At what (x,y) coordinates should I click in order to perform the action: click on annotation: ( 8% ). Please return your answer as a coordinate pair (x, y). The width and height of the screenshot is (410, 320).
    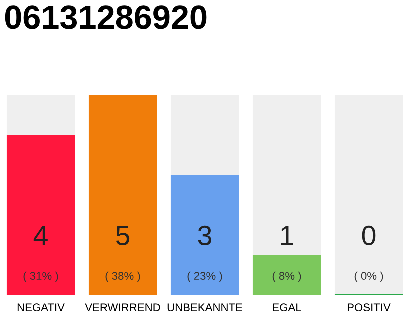
    Looking at the image, I should click on (287, 277).